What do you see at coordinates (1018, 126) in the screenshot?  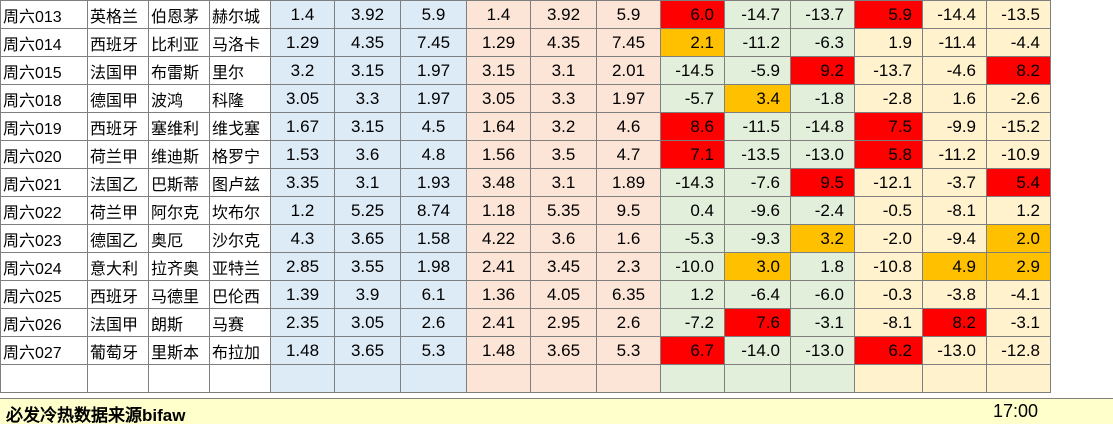 I see `heat2-away-cell: -15.2` at bounding box center [1018, 126].